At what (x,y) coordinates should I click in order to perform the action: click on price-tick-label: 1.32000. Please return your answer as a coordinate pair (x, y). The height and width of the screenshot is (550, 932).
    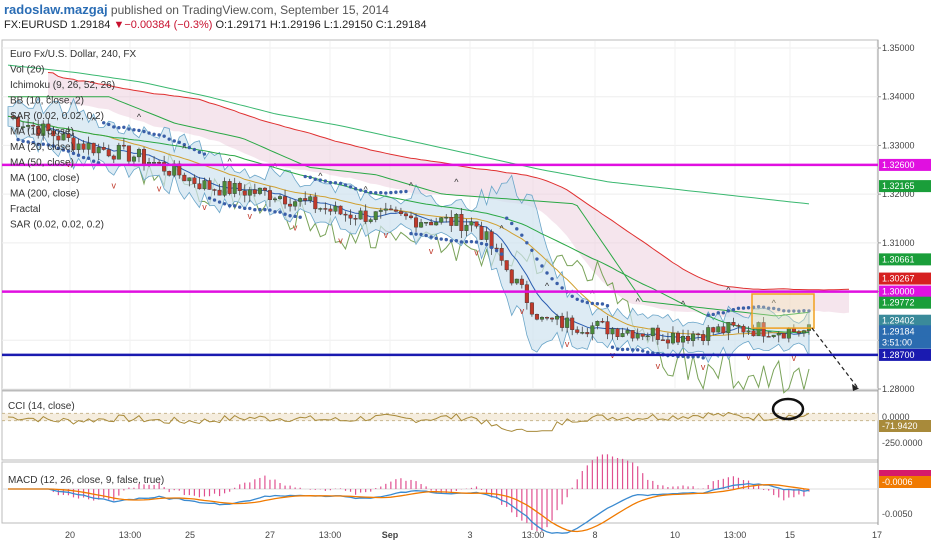
    Looking at the image, I should click on (898, 194).